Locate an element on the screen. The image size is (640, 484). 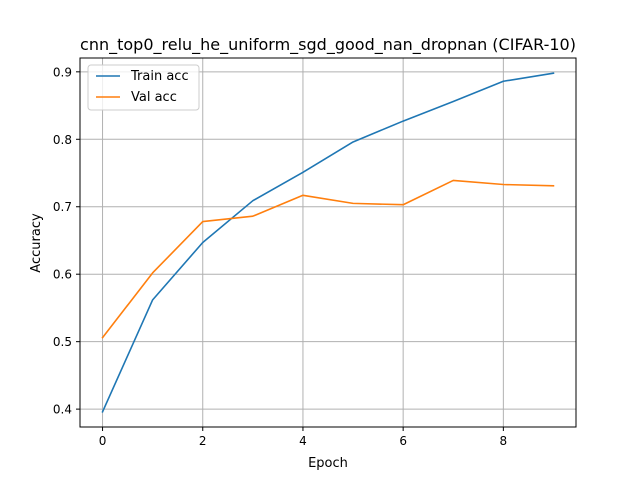
y-tick-label: 0.6 is located at coordinates (62, 275).